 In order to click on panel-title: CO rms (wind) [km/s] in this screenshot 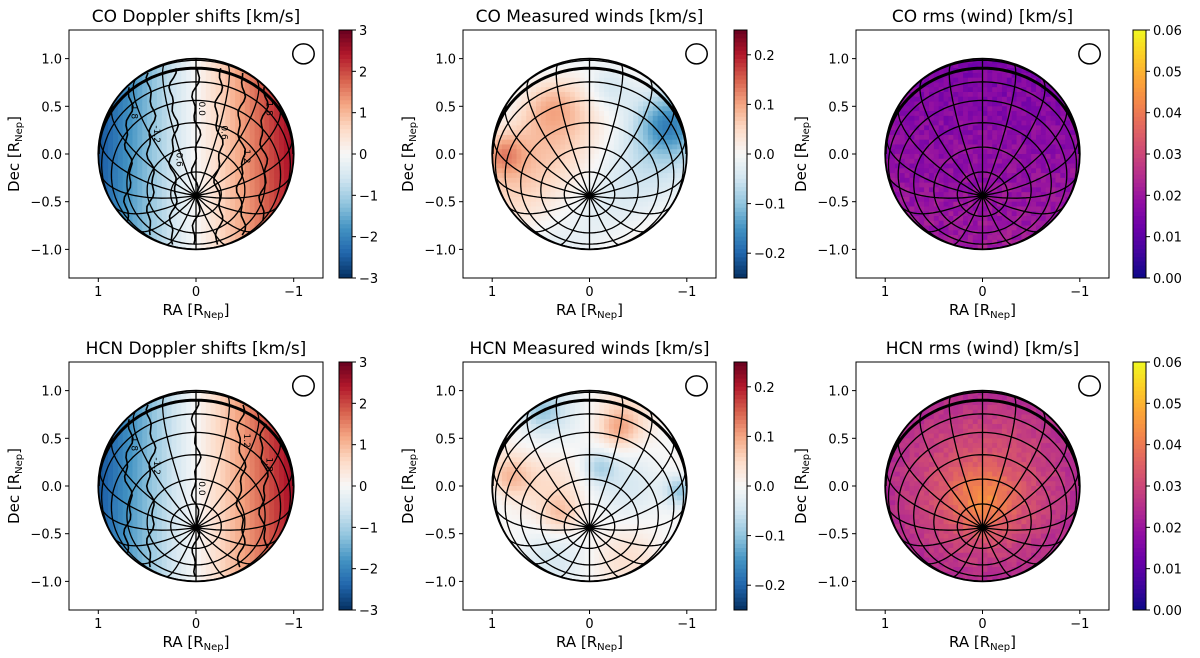, I will do `click(982, 17)`.